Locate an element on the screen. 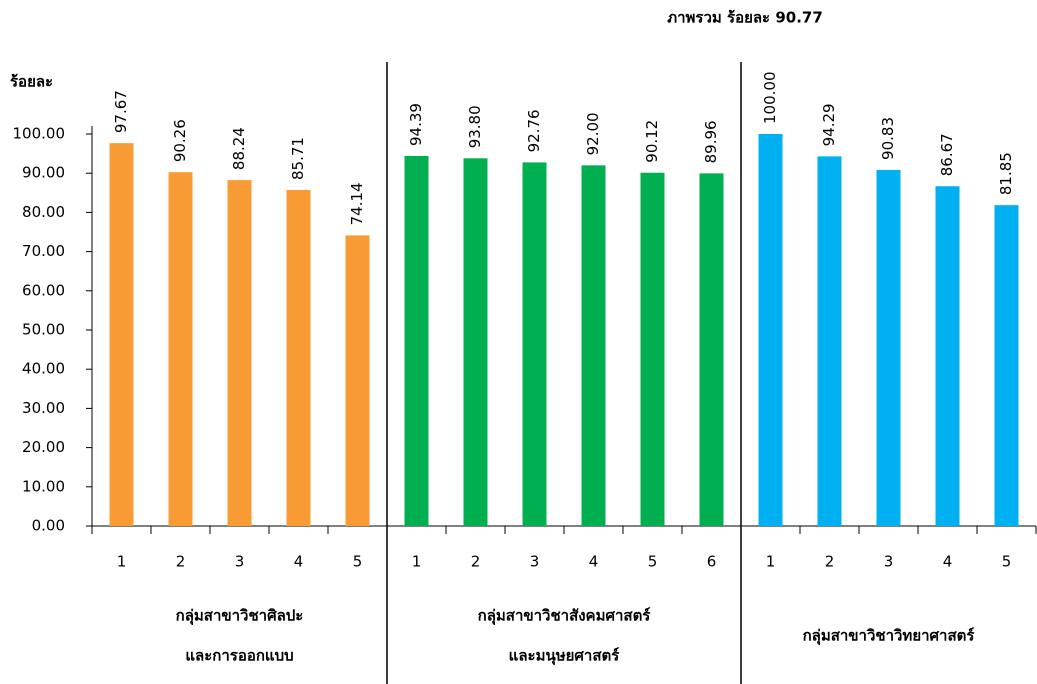 This screenshot has width=1037, height=684. value-label: 90.26 is located at coordinates (180, 140).